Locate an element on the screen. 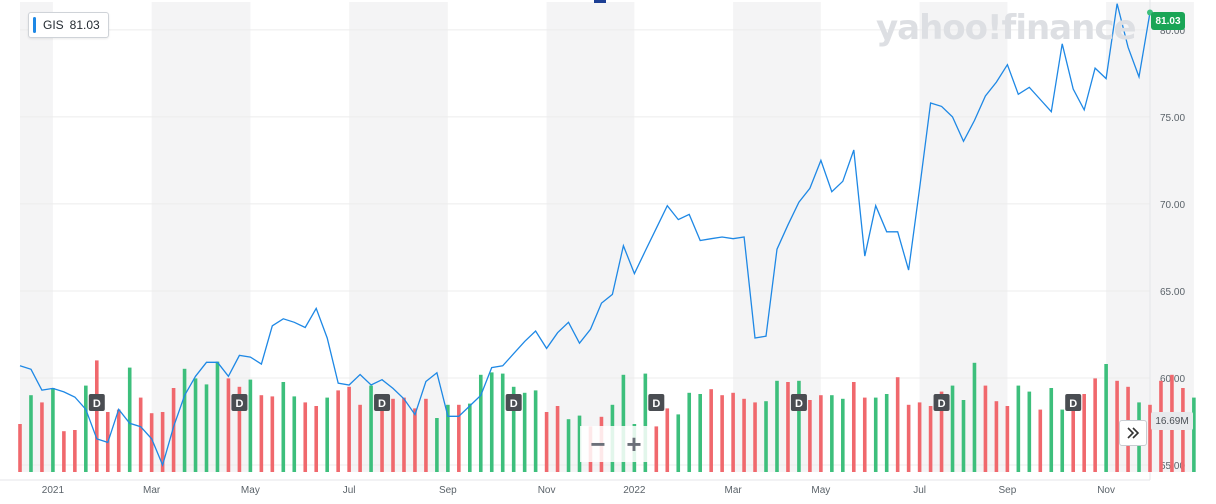 The height and width of the screenshot is (504, 1216). ticker-symbol: GIS is located at coordinates (53, 25).